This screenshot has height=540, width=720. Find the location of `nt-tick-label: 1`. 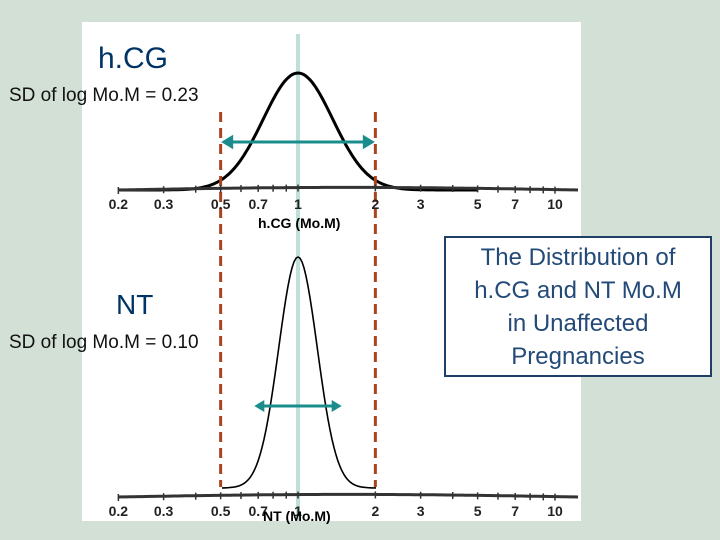

nt-tick-label: 1 is located at coordinates (298, 511).